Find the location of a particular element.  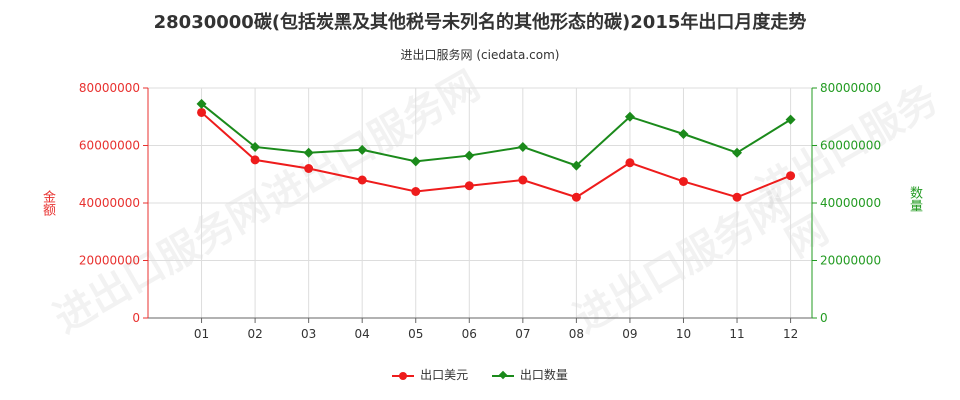

left-tick-label: 40000000 is located at coordinates (109, 203).